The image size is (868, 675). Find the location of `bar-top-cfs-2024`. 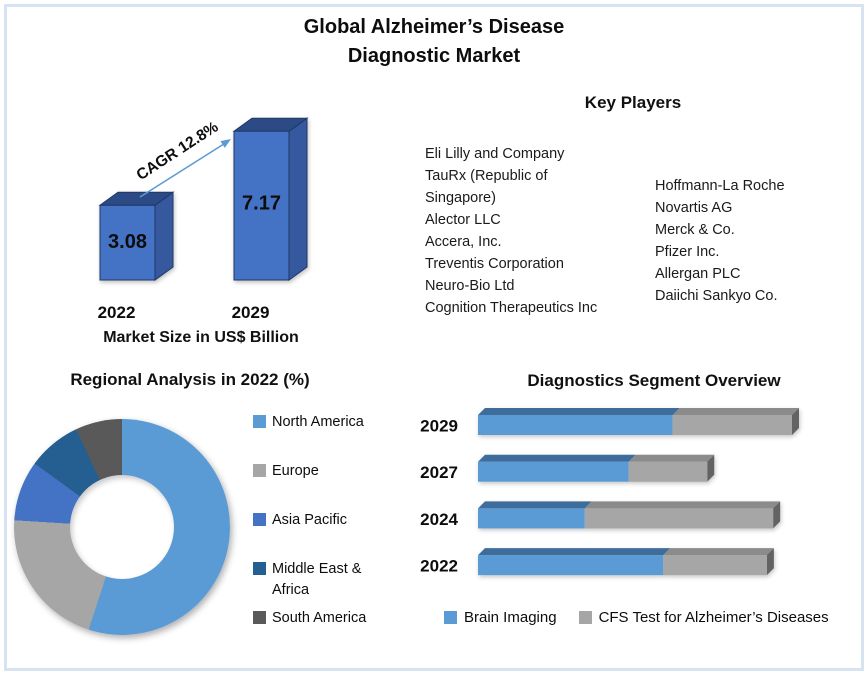

bar-top-cfs-2024 is located at coordinates (682, 505).